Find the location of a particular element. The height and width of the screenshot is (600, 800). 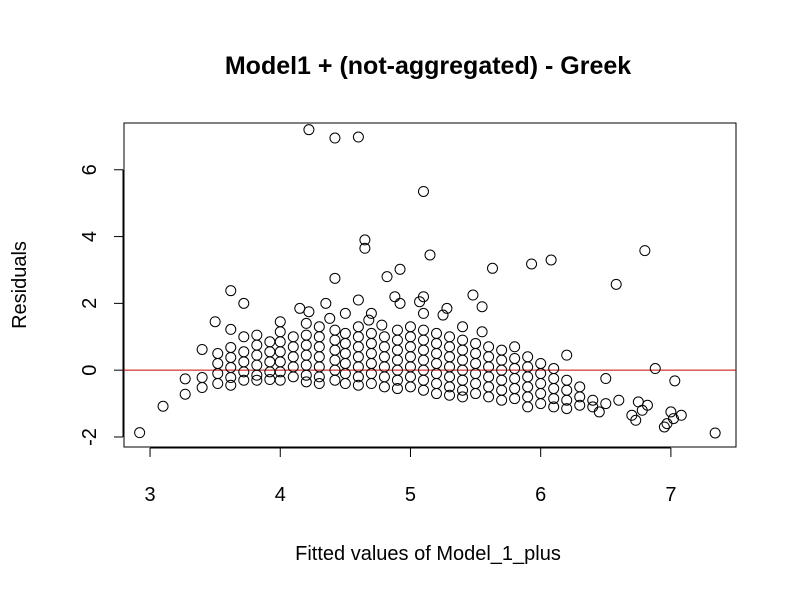

y-tick-label: 2 is located at coordinates (90, 303).